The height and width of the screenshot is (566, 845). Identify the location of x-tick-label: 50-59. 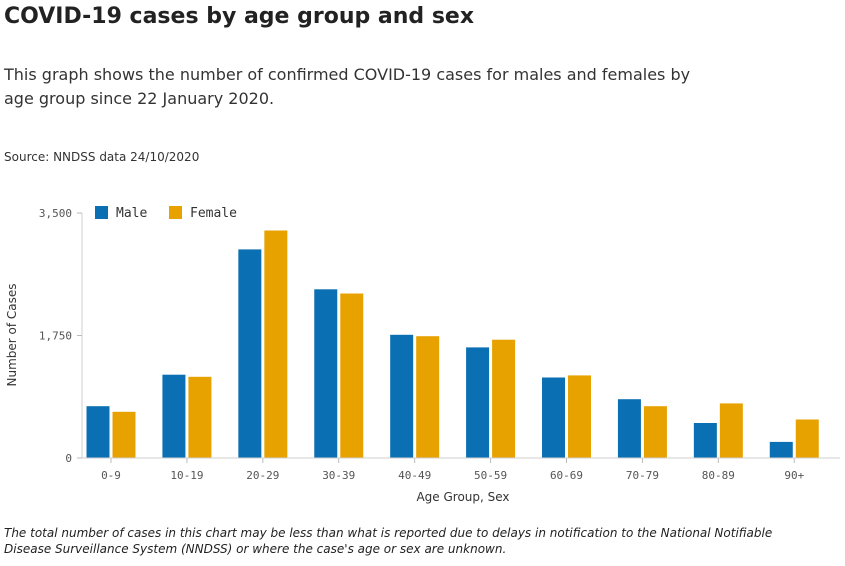
(490, 475).